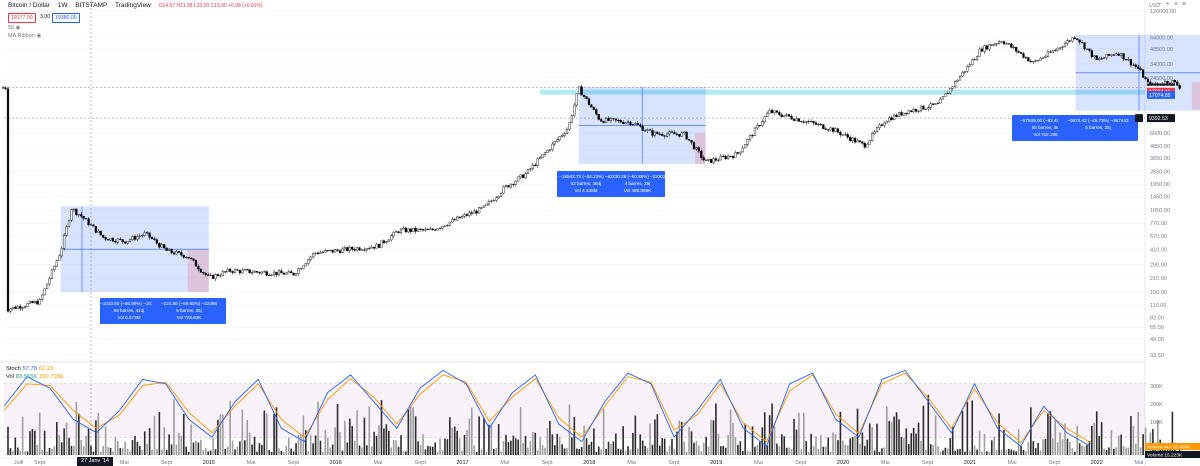 This screenshot has width=1200, height=466. Describe the element at coordinates (1185, 4) in the screenshot. I see `menu-icon: ≡` at that location.